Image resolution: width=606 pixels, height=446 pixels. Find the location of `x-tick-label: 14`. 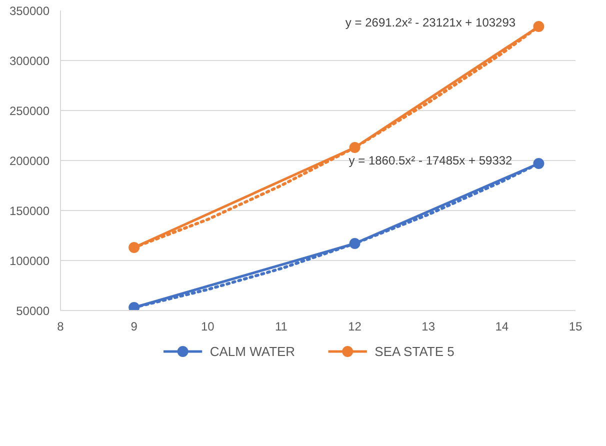

x-tick-label: 14 is located at coordinates (502, 327).